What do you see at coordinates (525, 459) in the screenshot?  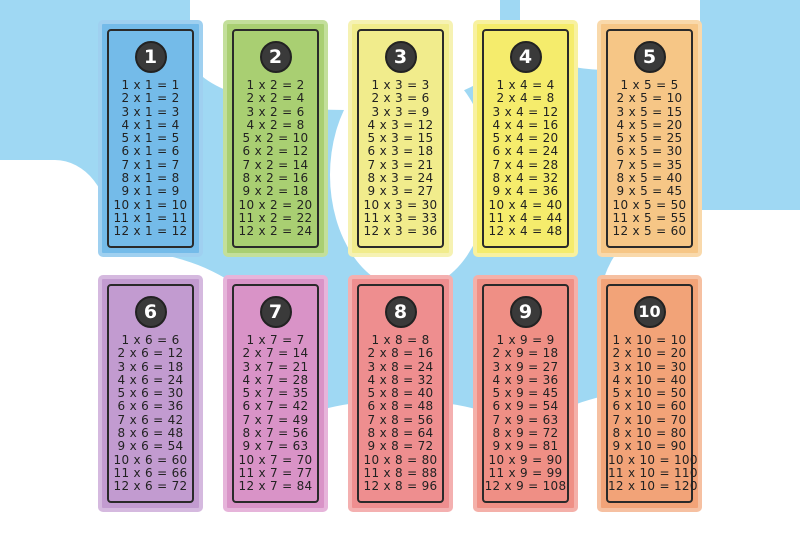 I see `multiplication-fact: 10 x 9 = 90` at bounding box center [525, 459].